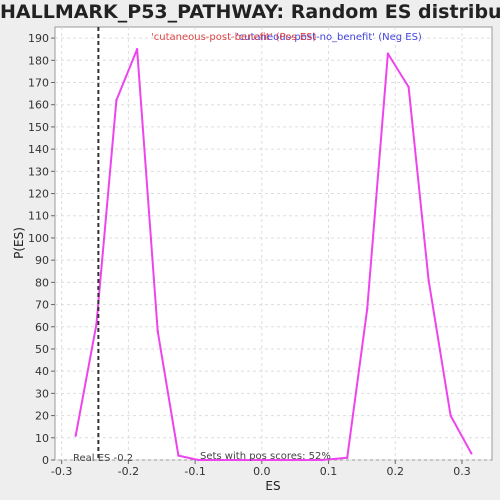  Describe the element at coordinates (38, 127) in the screenshot. I see `y-tick-label: 150` at that location.